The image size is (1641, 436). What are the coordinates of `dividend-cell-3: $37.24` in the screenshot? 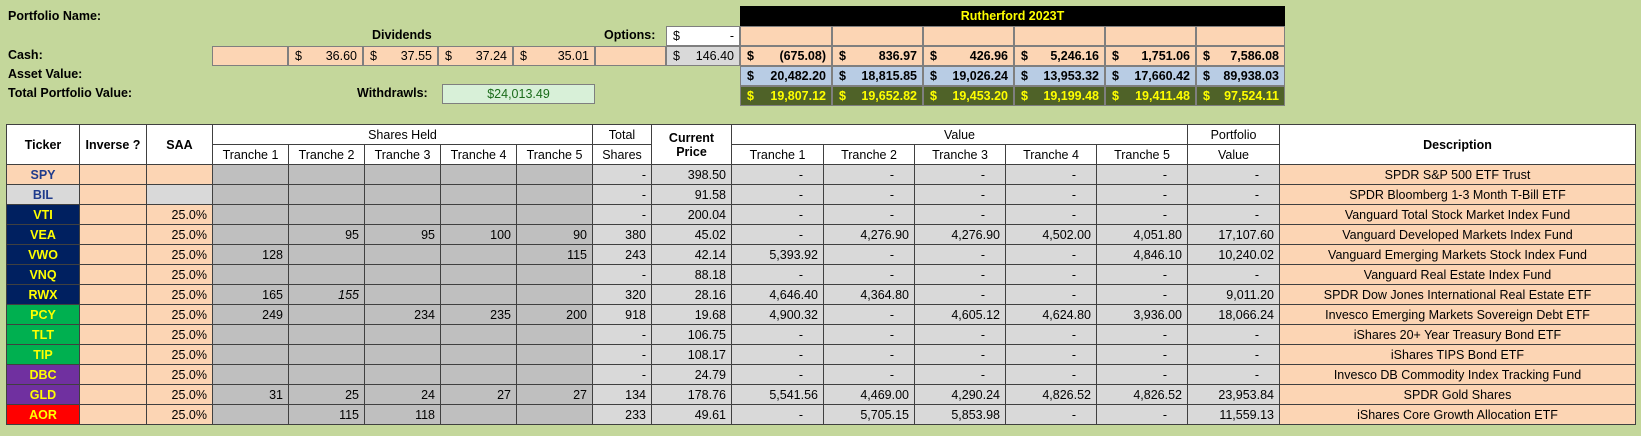 It's located at (475, 56).